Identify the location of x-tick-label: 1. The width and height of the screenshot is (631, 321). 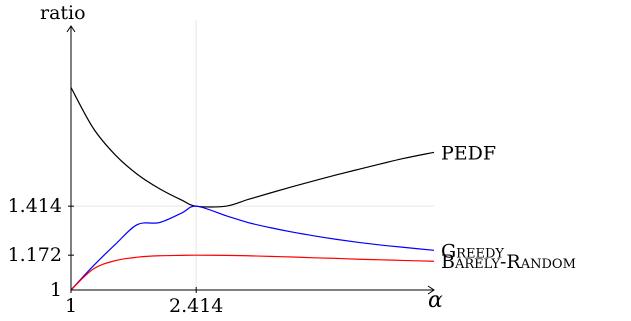
(71, 306).